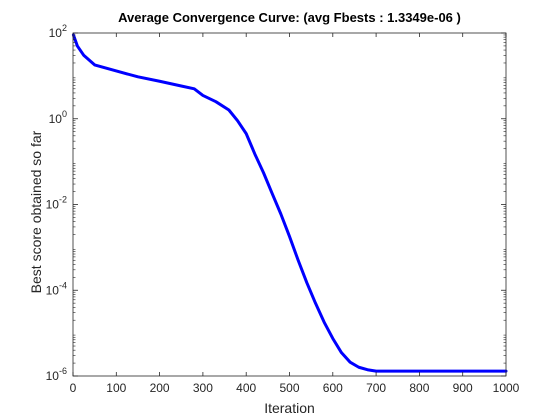 The image size is (560, 420). Describe the element at coordinates (246, 388) in the screenshot. I see `x-tick-label: 400` at that location.